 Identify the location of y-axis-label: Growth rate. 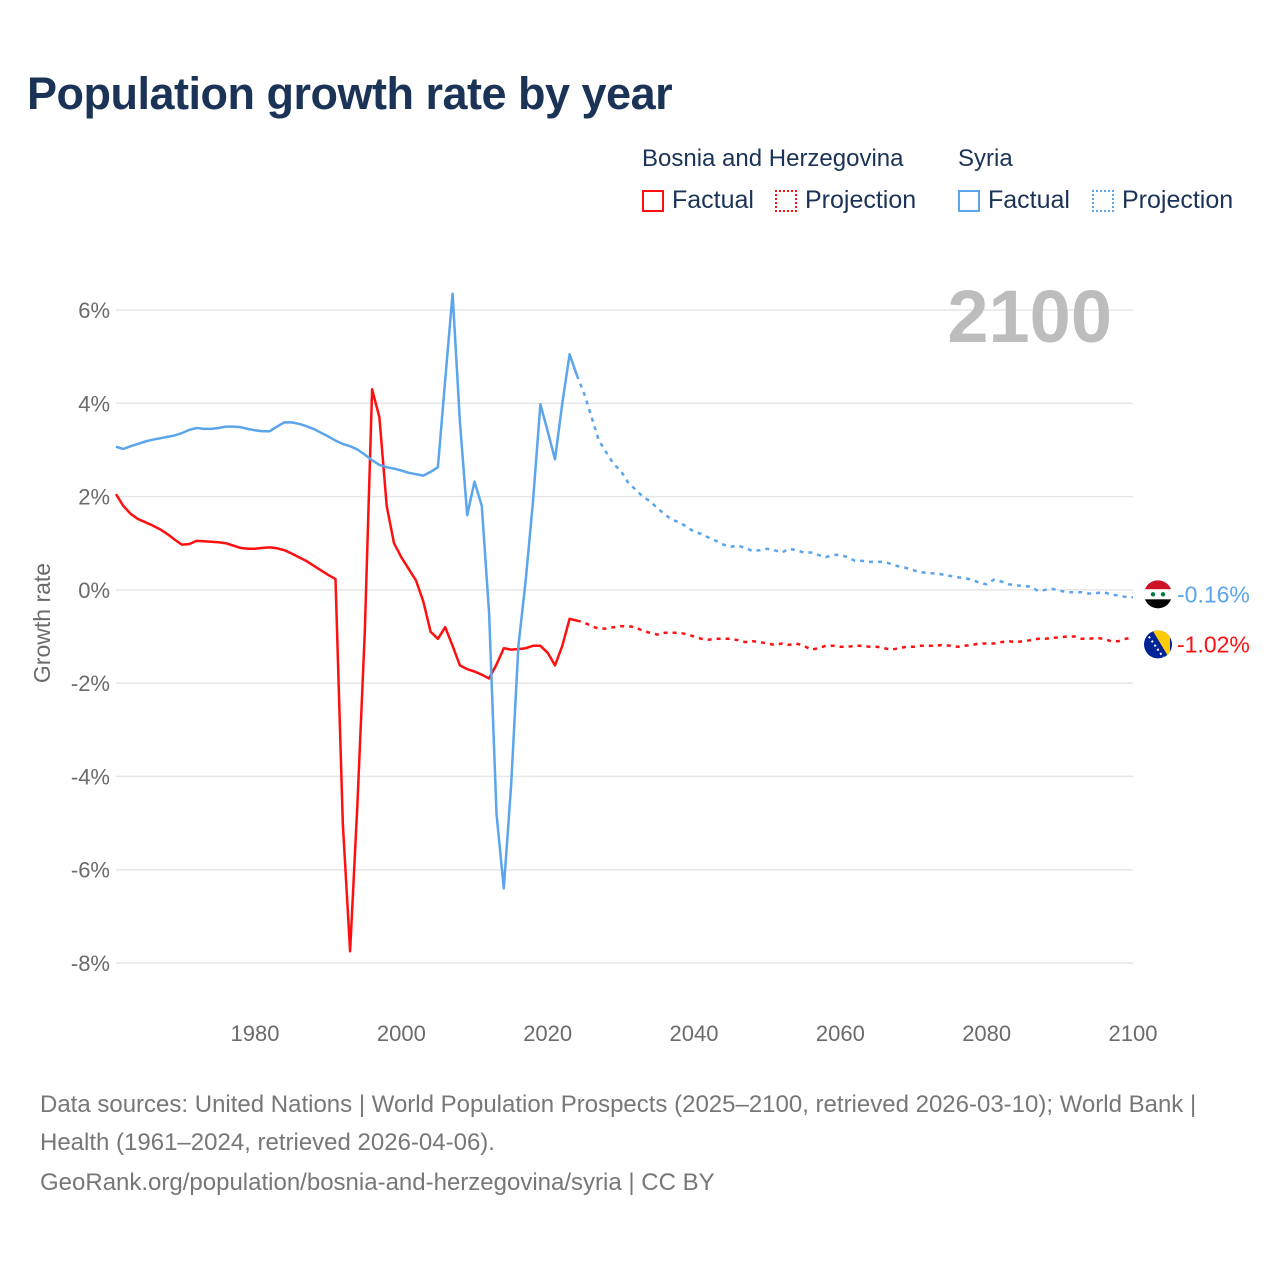
(42, 623).